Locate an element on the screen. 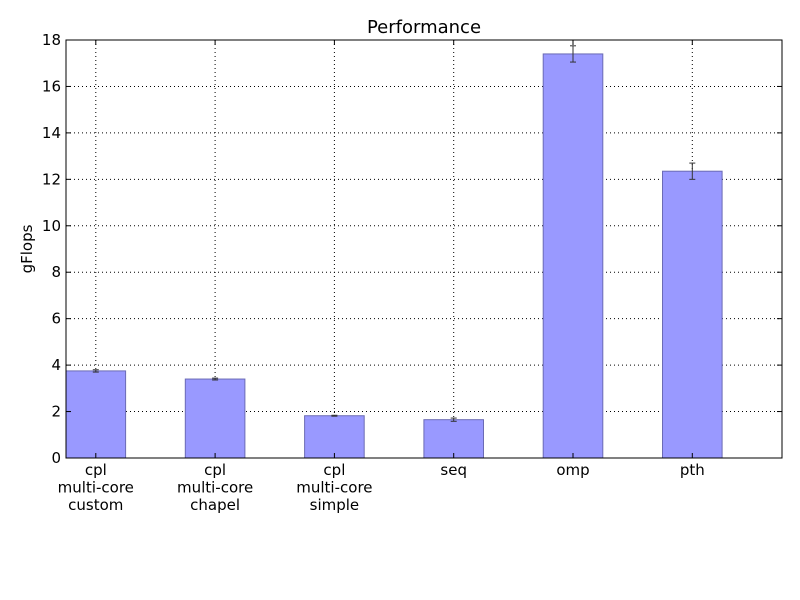 This screenshot has width=800, height=600. y-tick-label: 16 is located at coordinates (51, 86).